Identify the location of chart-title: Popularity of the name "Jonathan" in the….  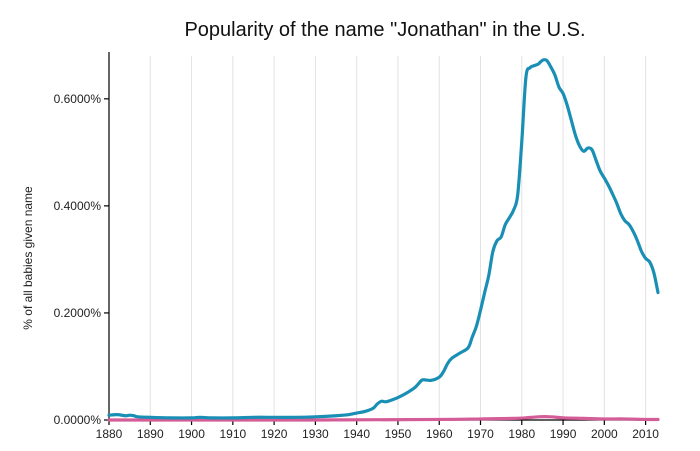
(384, 30).